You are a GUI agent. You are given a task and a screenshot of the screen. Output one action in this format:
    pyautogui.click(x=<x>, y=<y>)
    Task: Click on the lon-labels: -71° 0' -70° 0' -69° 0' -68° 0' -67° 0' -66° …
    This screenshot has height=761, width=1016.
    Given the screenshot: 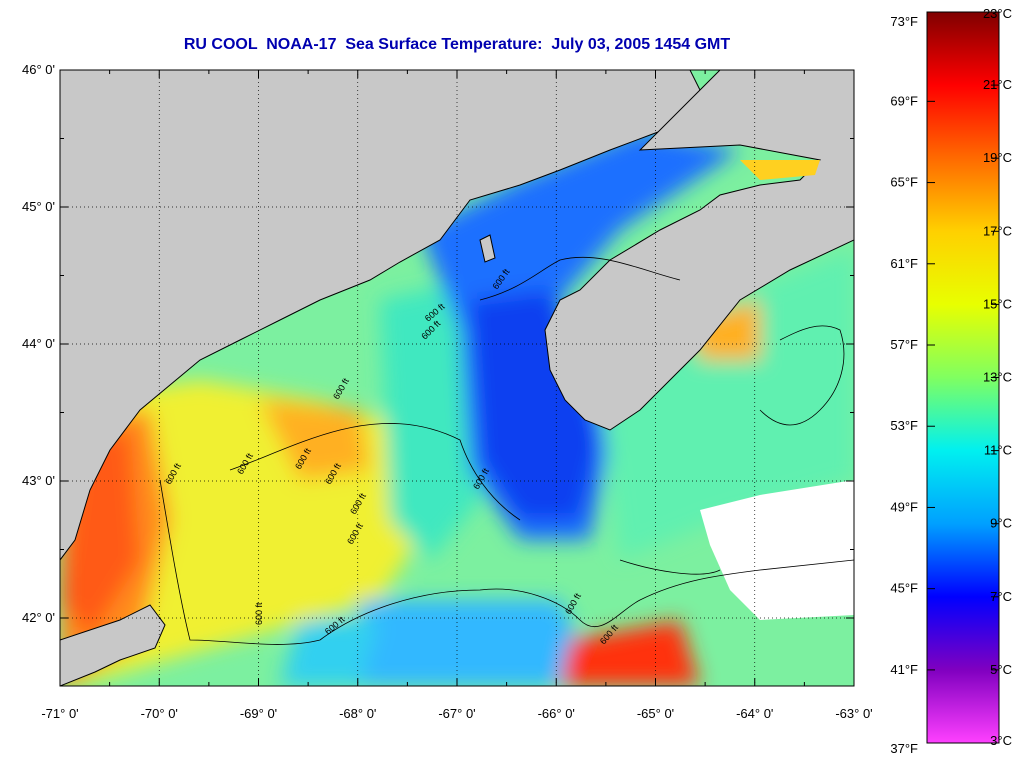 What is the action you would take?
    pyautogui.click(x=456, y=713)
    